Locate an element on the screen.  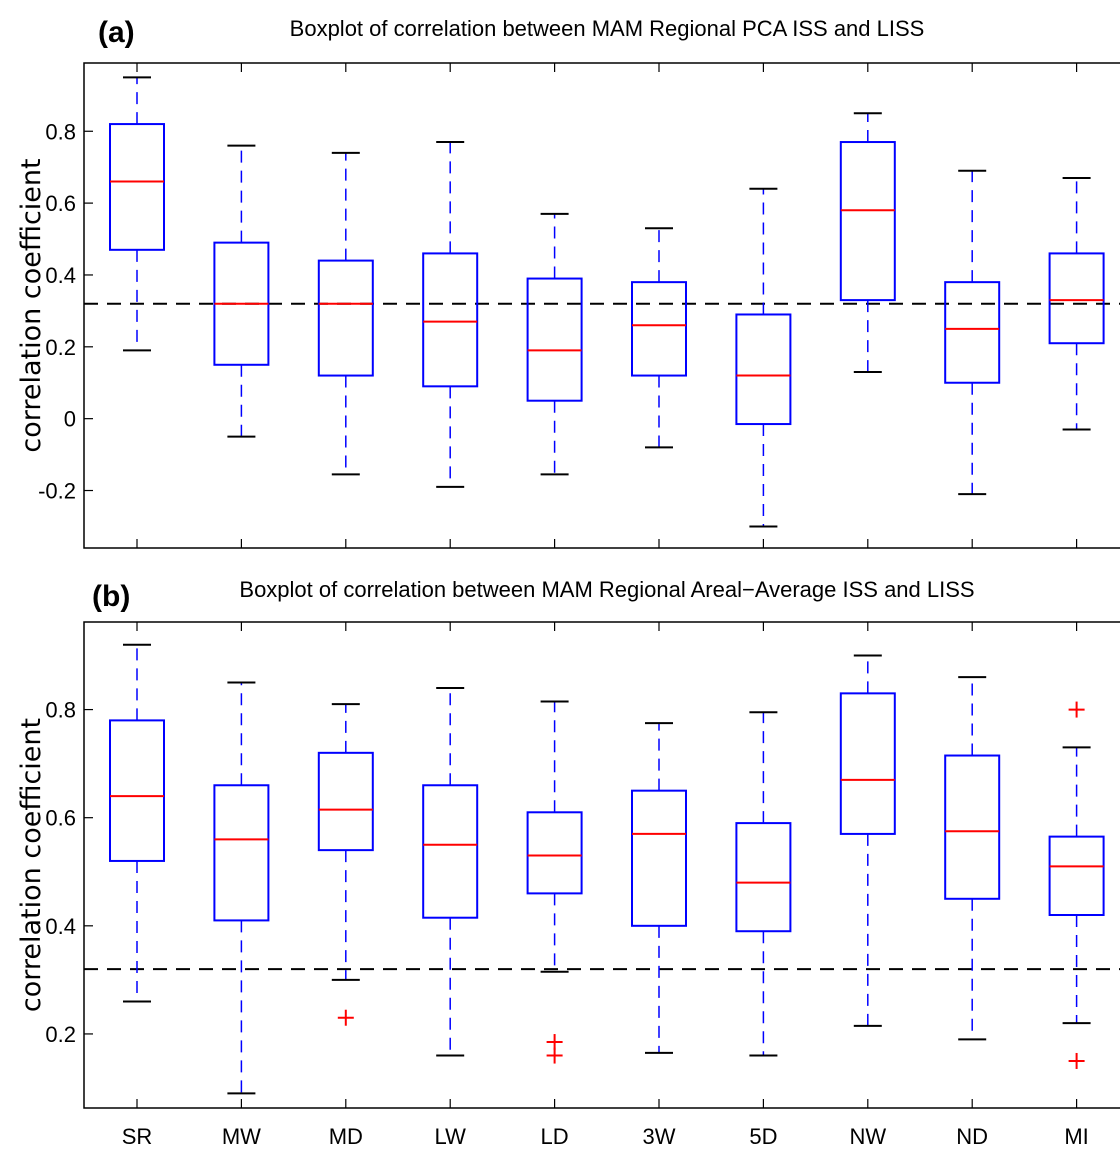
panel-a-ytick-label: 0.6 is located at coordinates (60, 203).